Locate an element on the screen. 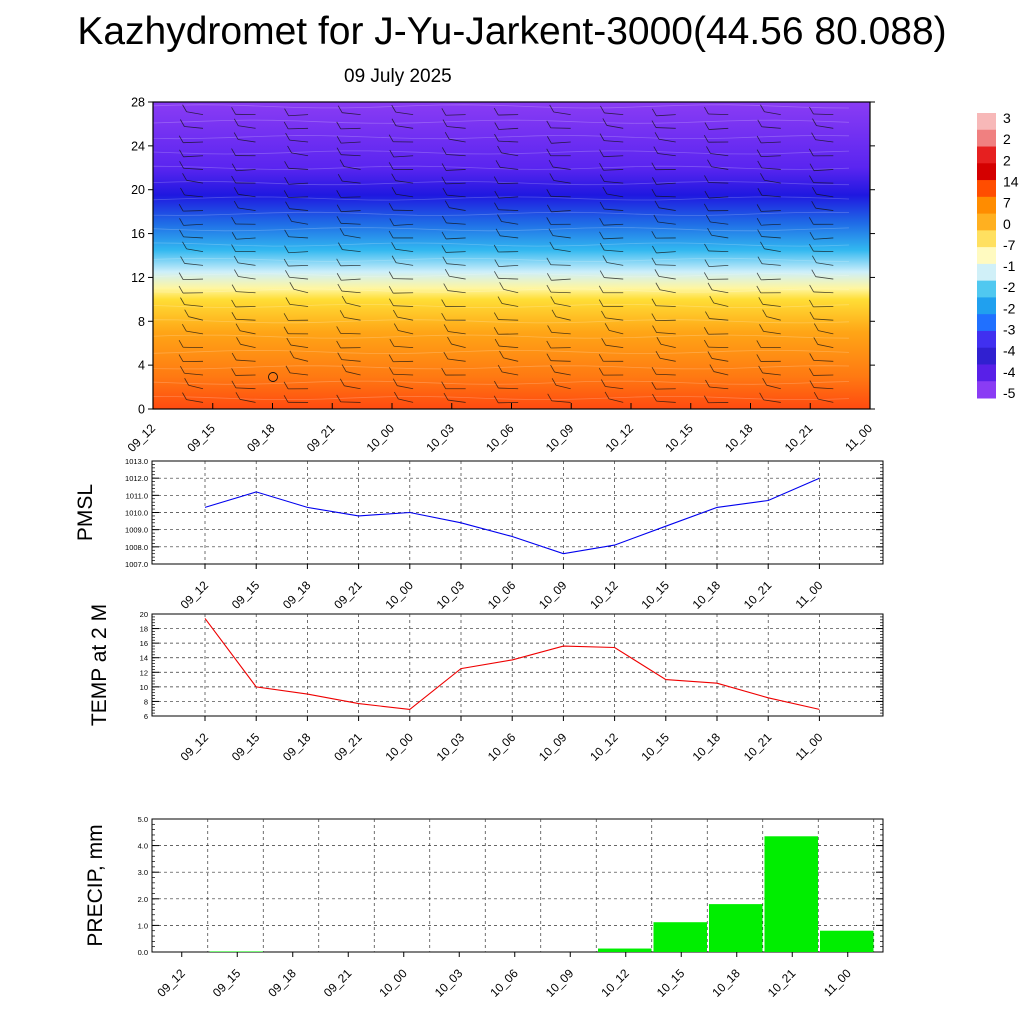 This screenshot has width=1024, height=1024. colorbar-label: -4 is located at coordinates (1009, 372).